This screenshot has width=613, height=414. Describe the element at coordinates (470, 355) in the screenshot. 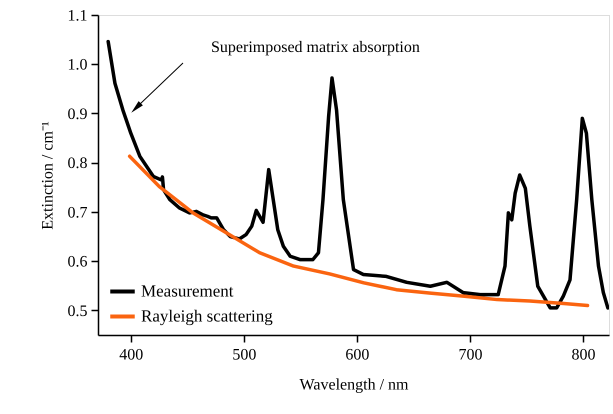

I see `x-tick-label: 700` at that location.